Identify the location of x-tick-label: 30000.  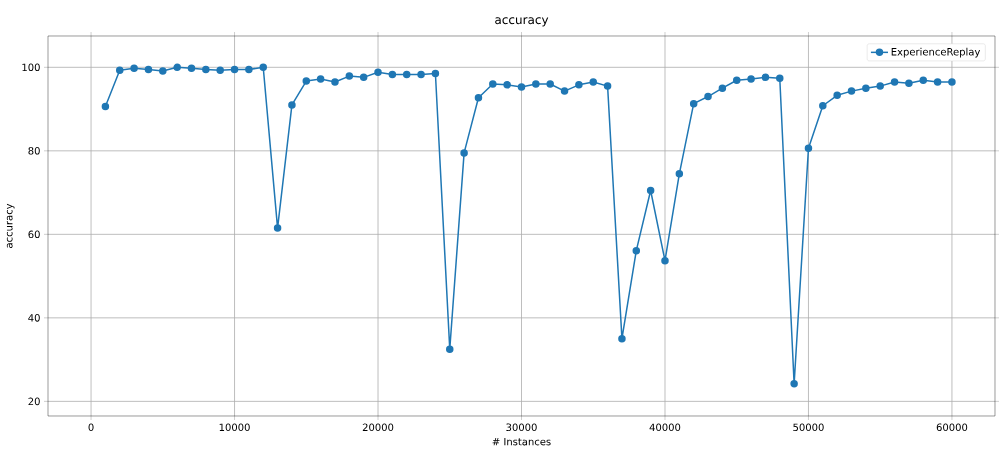
(521, 427).